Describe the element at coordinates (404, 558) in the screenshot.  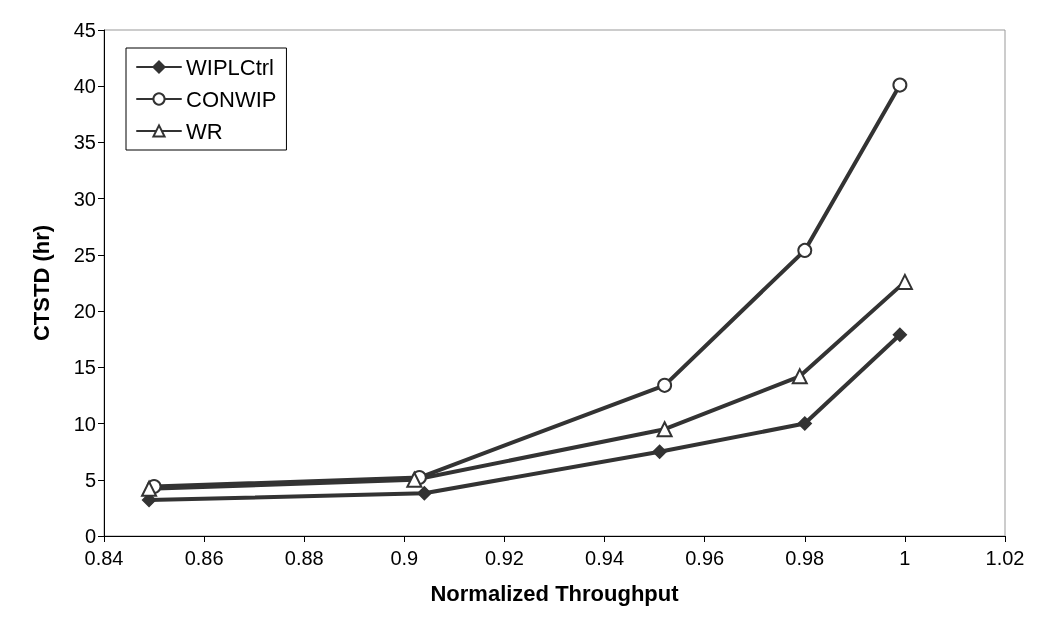
I see `x-tick-label: 0.9` at that location.